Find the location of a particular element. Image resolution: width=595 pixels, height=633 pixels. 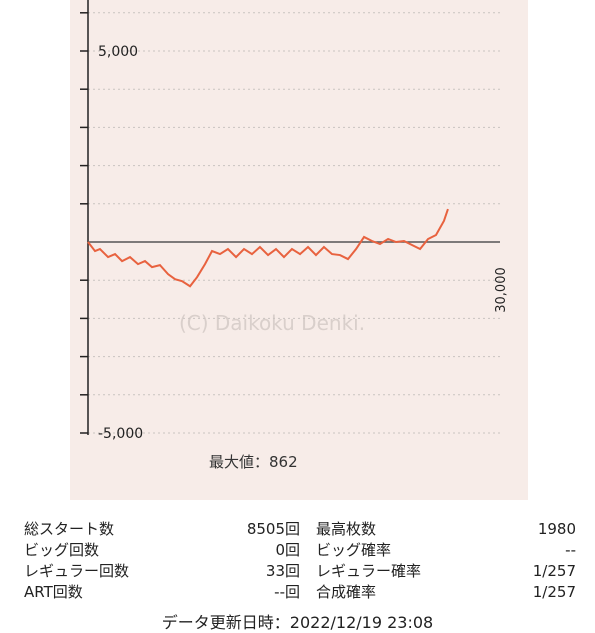

y-tick-label: -5,000 is located at coordinates (120, 434).